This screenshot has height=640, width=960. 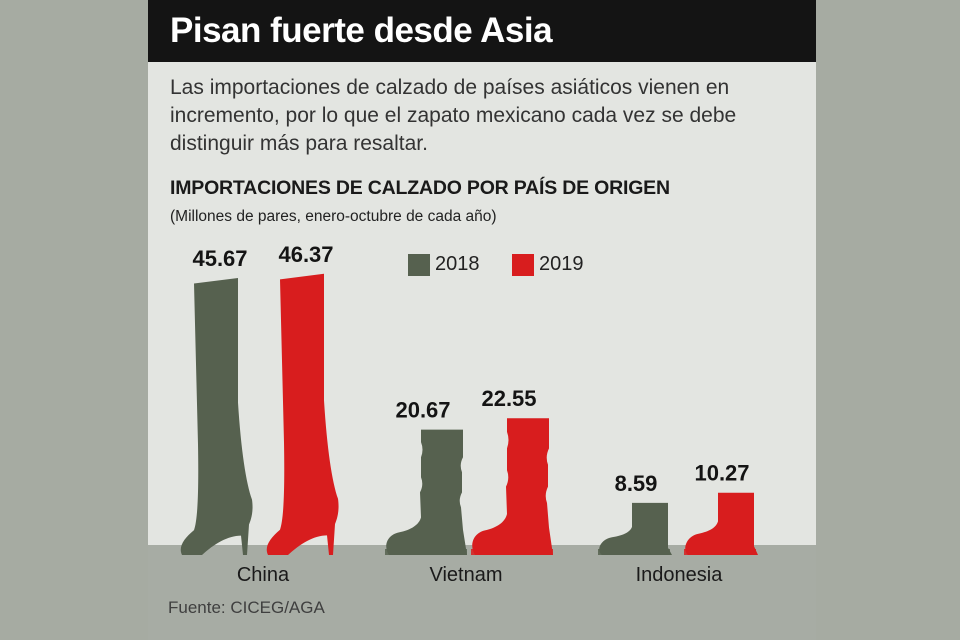 I want to click on category-label-vietnam: Vietnam, so click(x=465, y=575).